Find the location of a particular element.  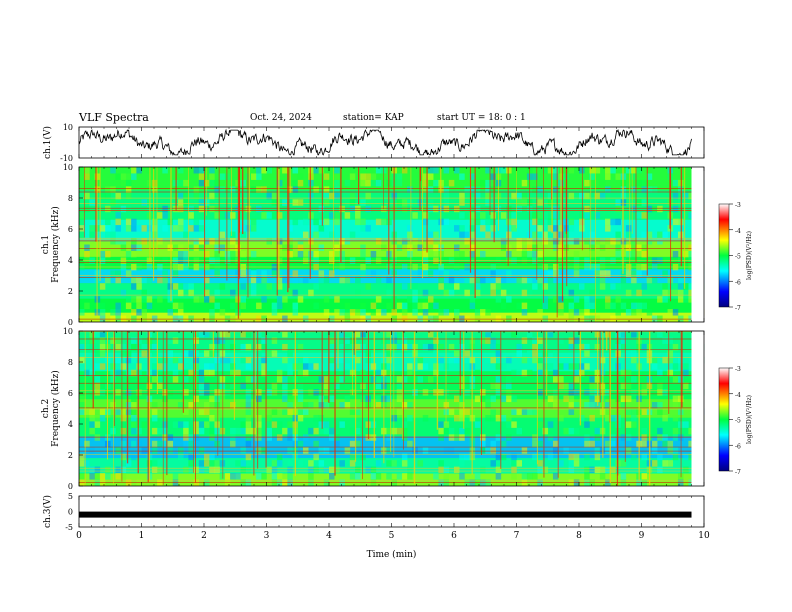

ch1-spectrogram-colorbar-label: log(PSD)(V²/Hz) is located at coordinates (749, 255).